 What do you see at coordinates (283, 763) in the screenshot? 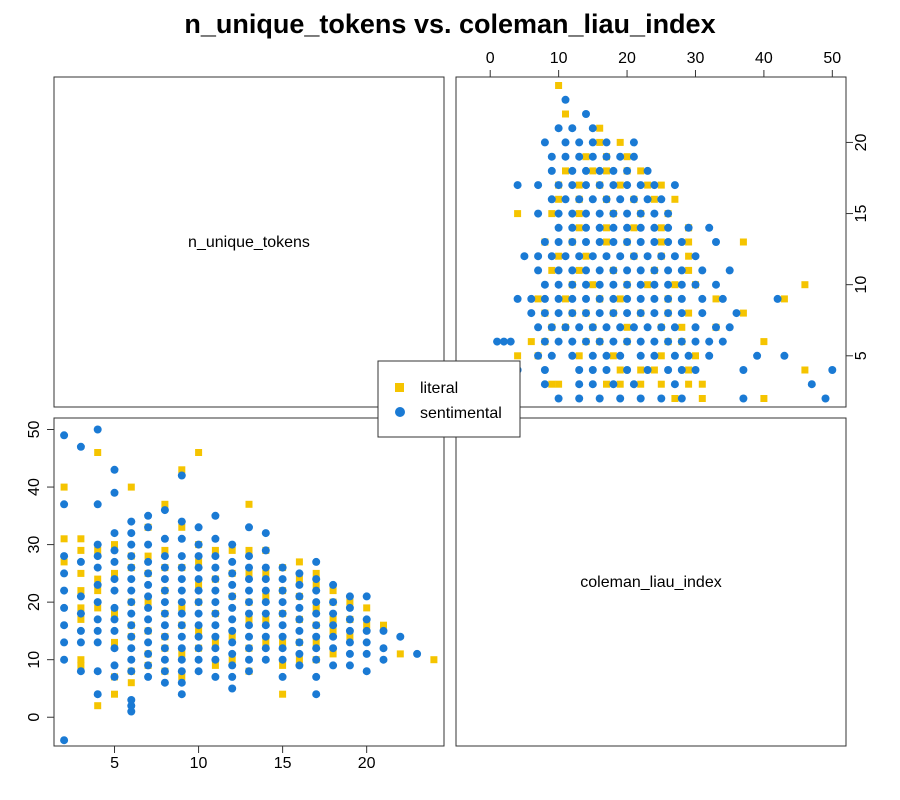
I see `bottom-axis-tick-label: 15` at bounding box center [283, 763].